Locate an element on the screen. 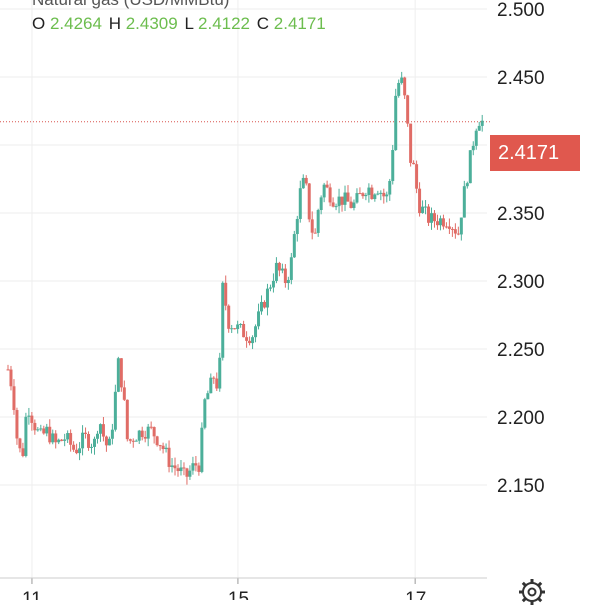 This screenshot has height=611, width=600. ohlc-low-value: 2.4122 is located at coordinates (224, 23).